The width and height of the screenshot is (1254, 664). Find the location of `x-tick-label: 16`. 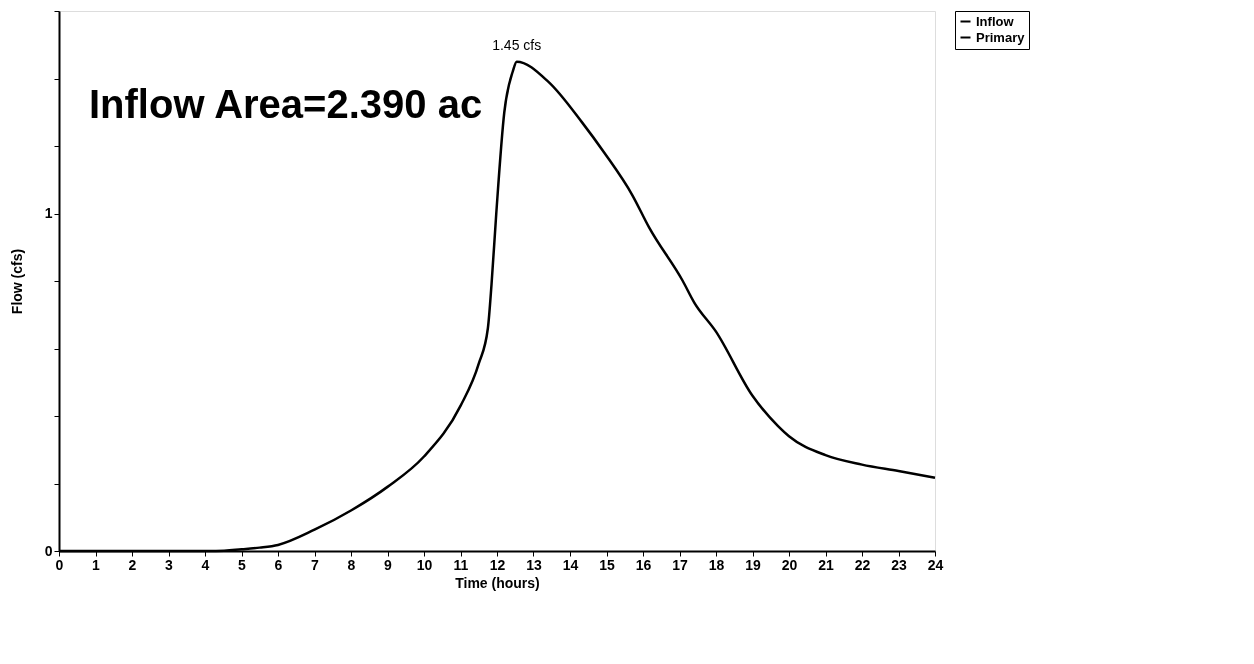

x-tick-label: 16 is located at coordinates (643, 564).